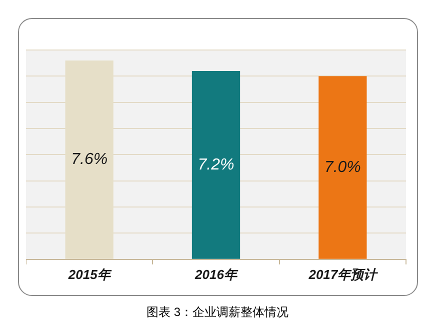 The height and width of the screenshot is (329, 435). Describe the element at coordinates (216, 165) in the screenshot. I see `data-label: 7.2%` at that location.